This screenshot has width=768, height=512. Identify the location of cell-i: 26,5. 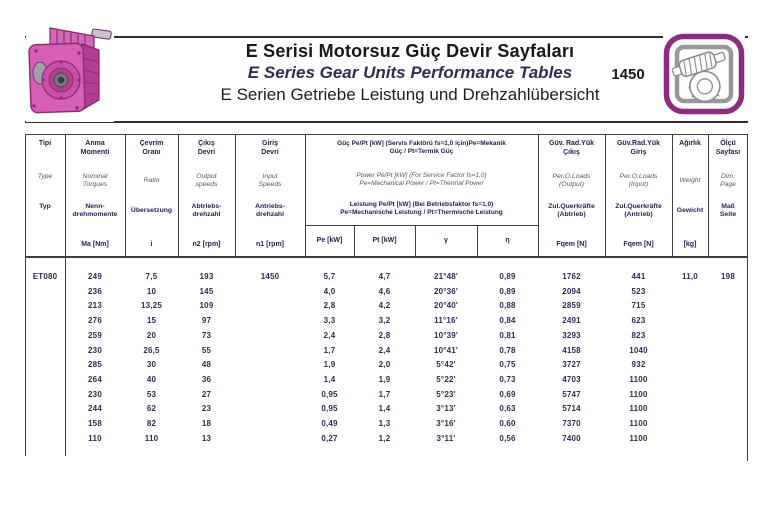
(151, 350).